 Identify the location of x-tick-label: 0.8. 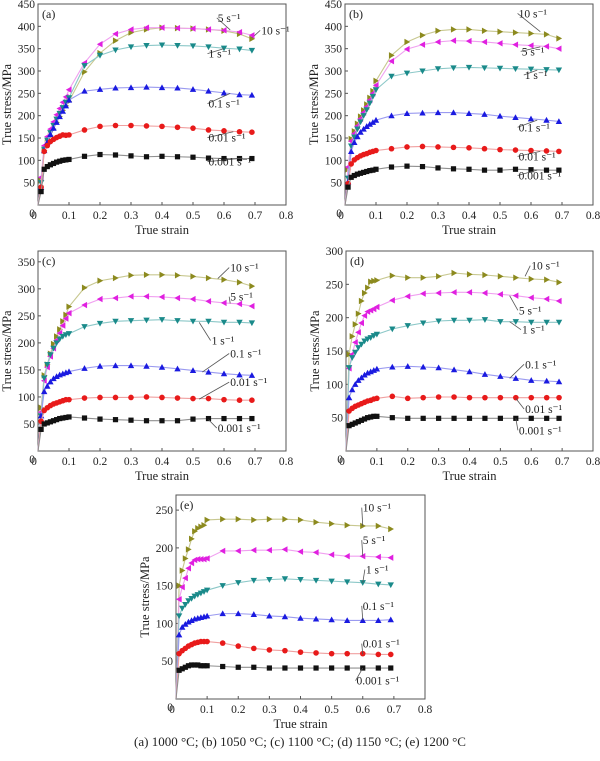
(593, 462).